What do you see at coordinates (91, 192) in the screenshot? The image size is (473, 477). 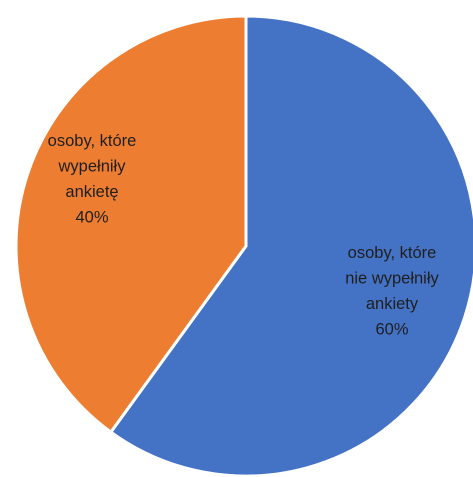 I see `pie-slice-label-line: ankietę` at bounding box center [91, 192].